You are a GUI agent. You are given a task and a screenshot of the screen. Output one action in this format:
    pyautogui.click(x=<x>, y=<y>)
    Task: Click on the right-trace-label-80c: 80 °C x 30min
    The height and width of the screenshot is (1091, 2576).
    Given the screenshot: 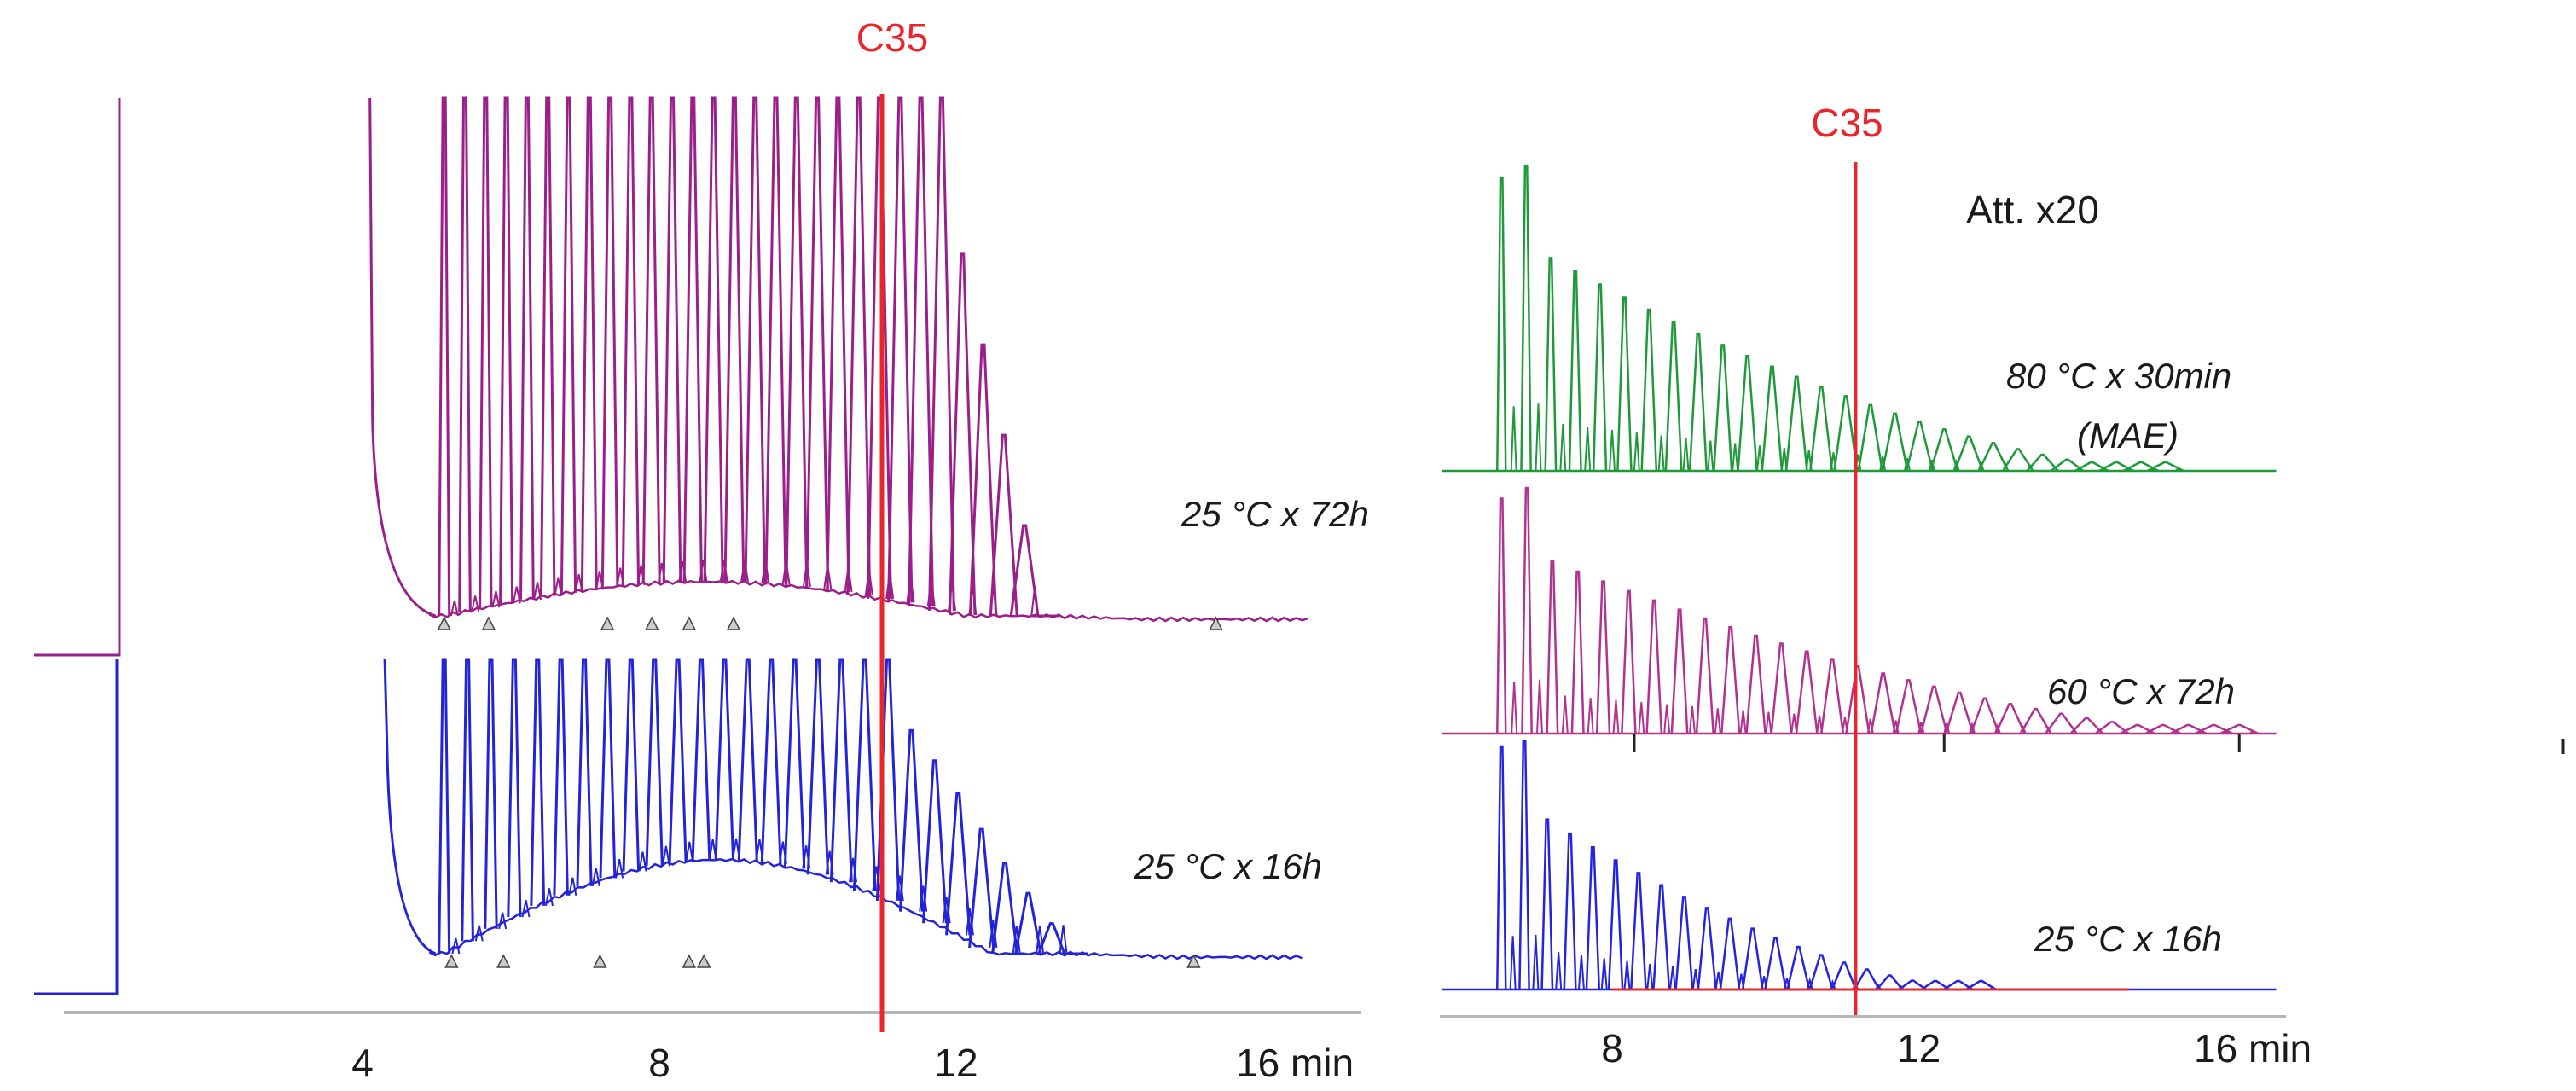 What is the action you would take?
    pyautogui.click(x=2118, y=376)
    